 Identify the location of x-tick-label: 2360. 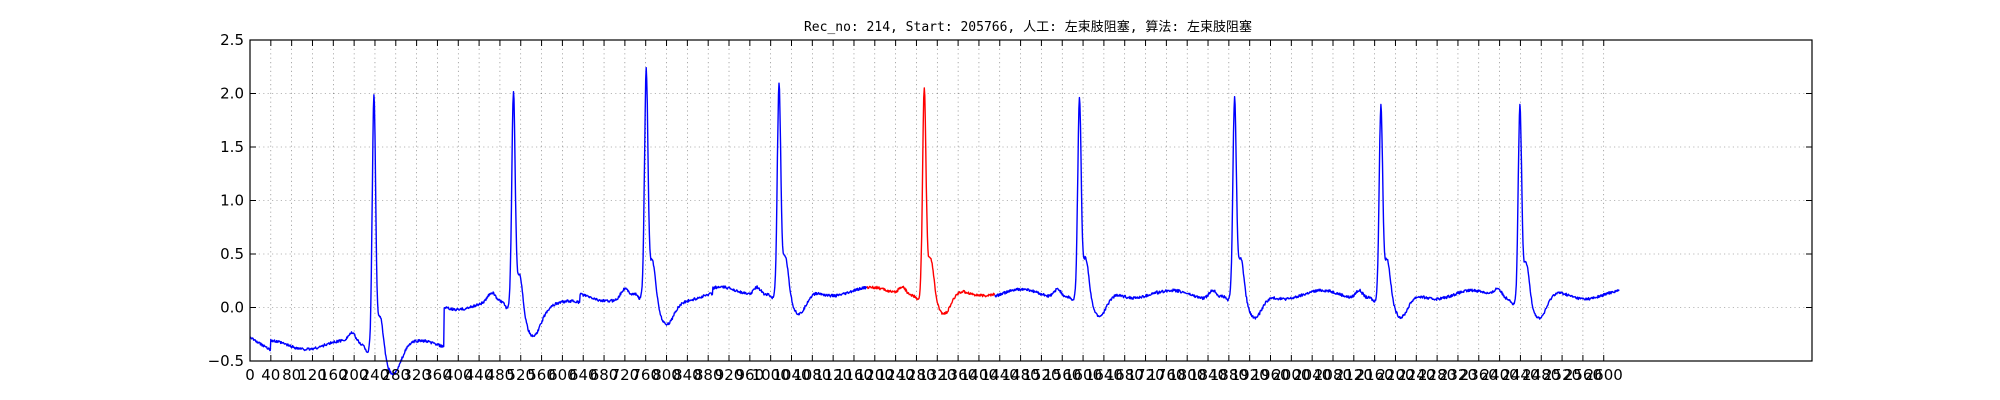
(1479, 375).